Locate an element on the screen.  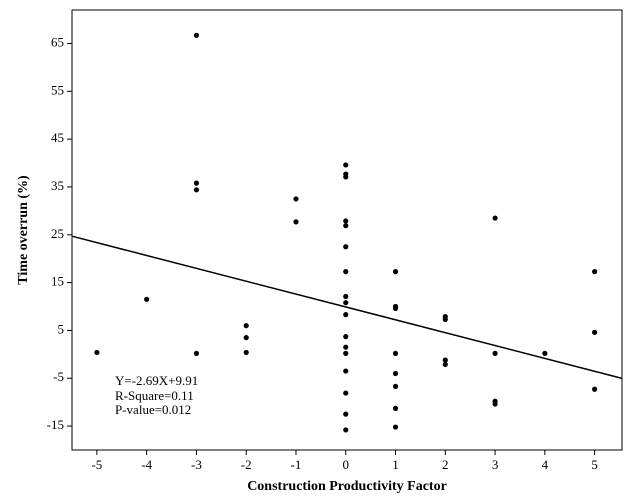
x-tick-label: -4 is located at coordinates (146, 464).